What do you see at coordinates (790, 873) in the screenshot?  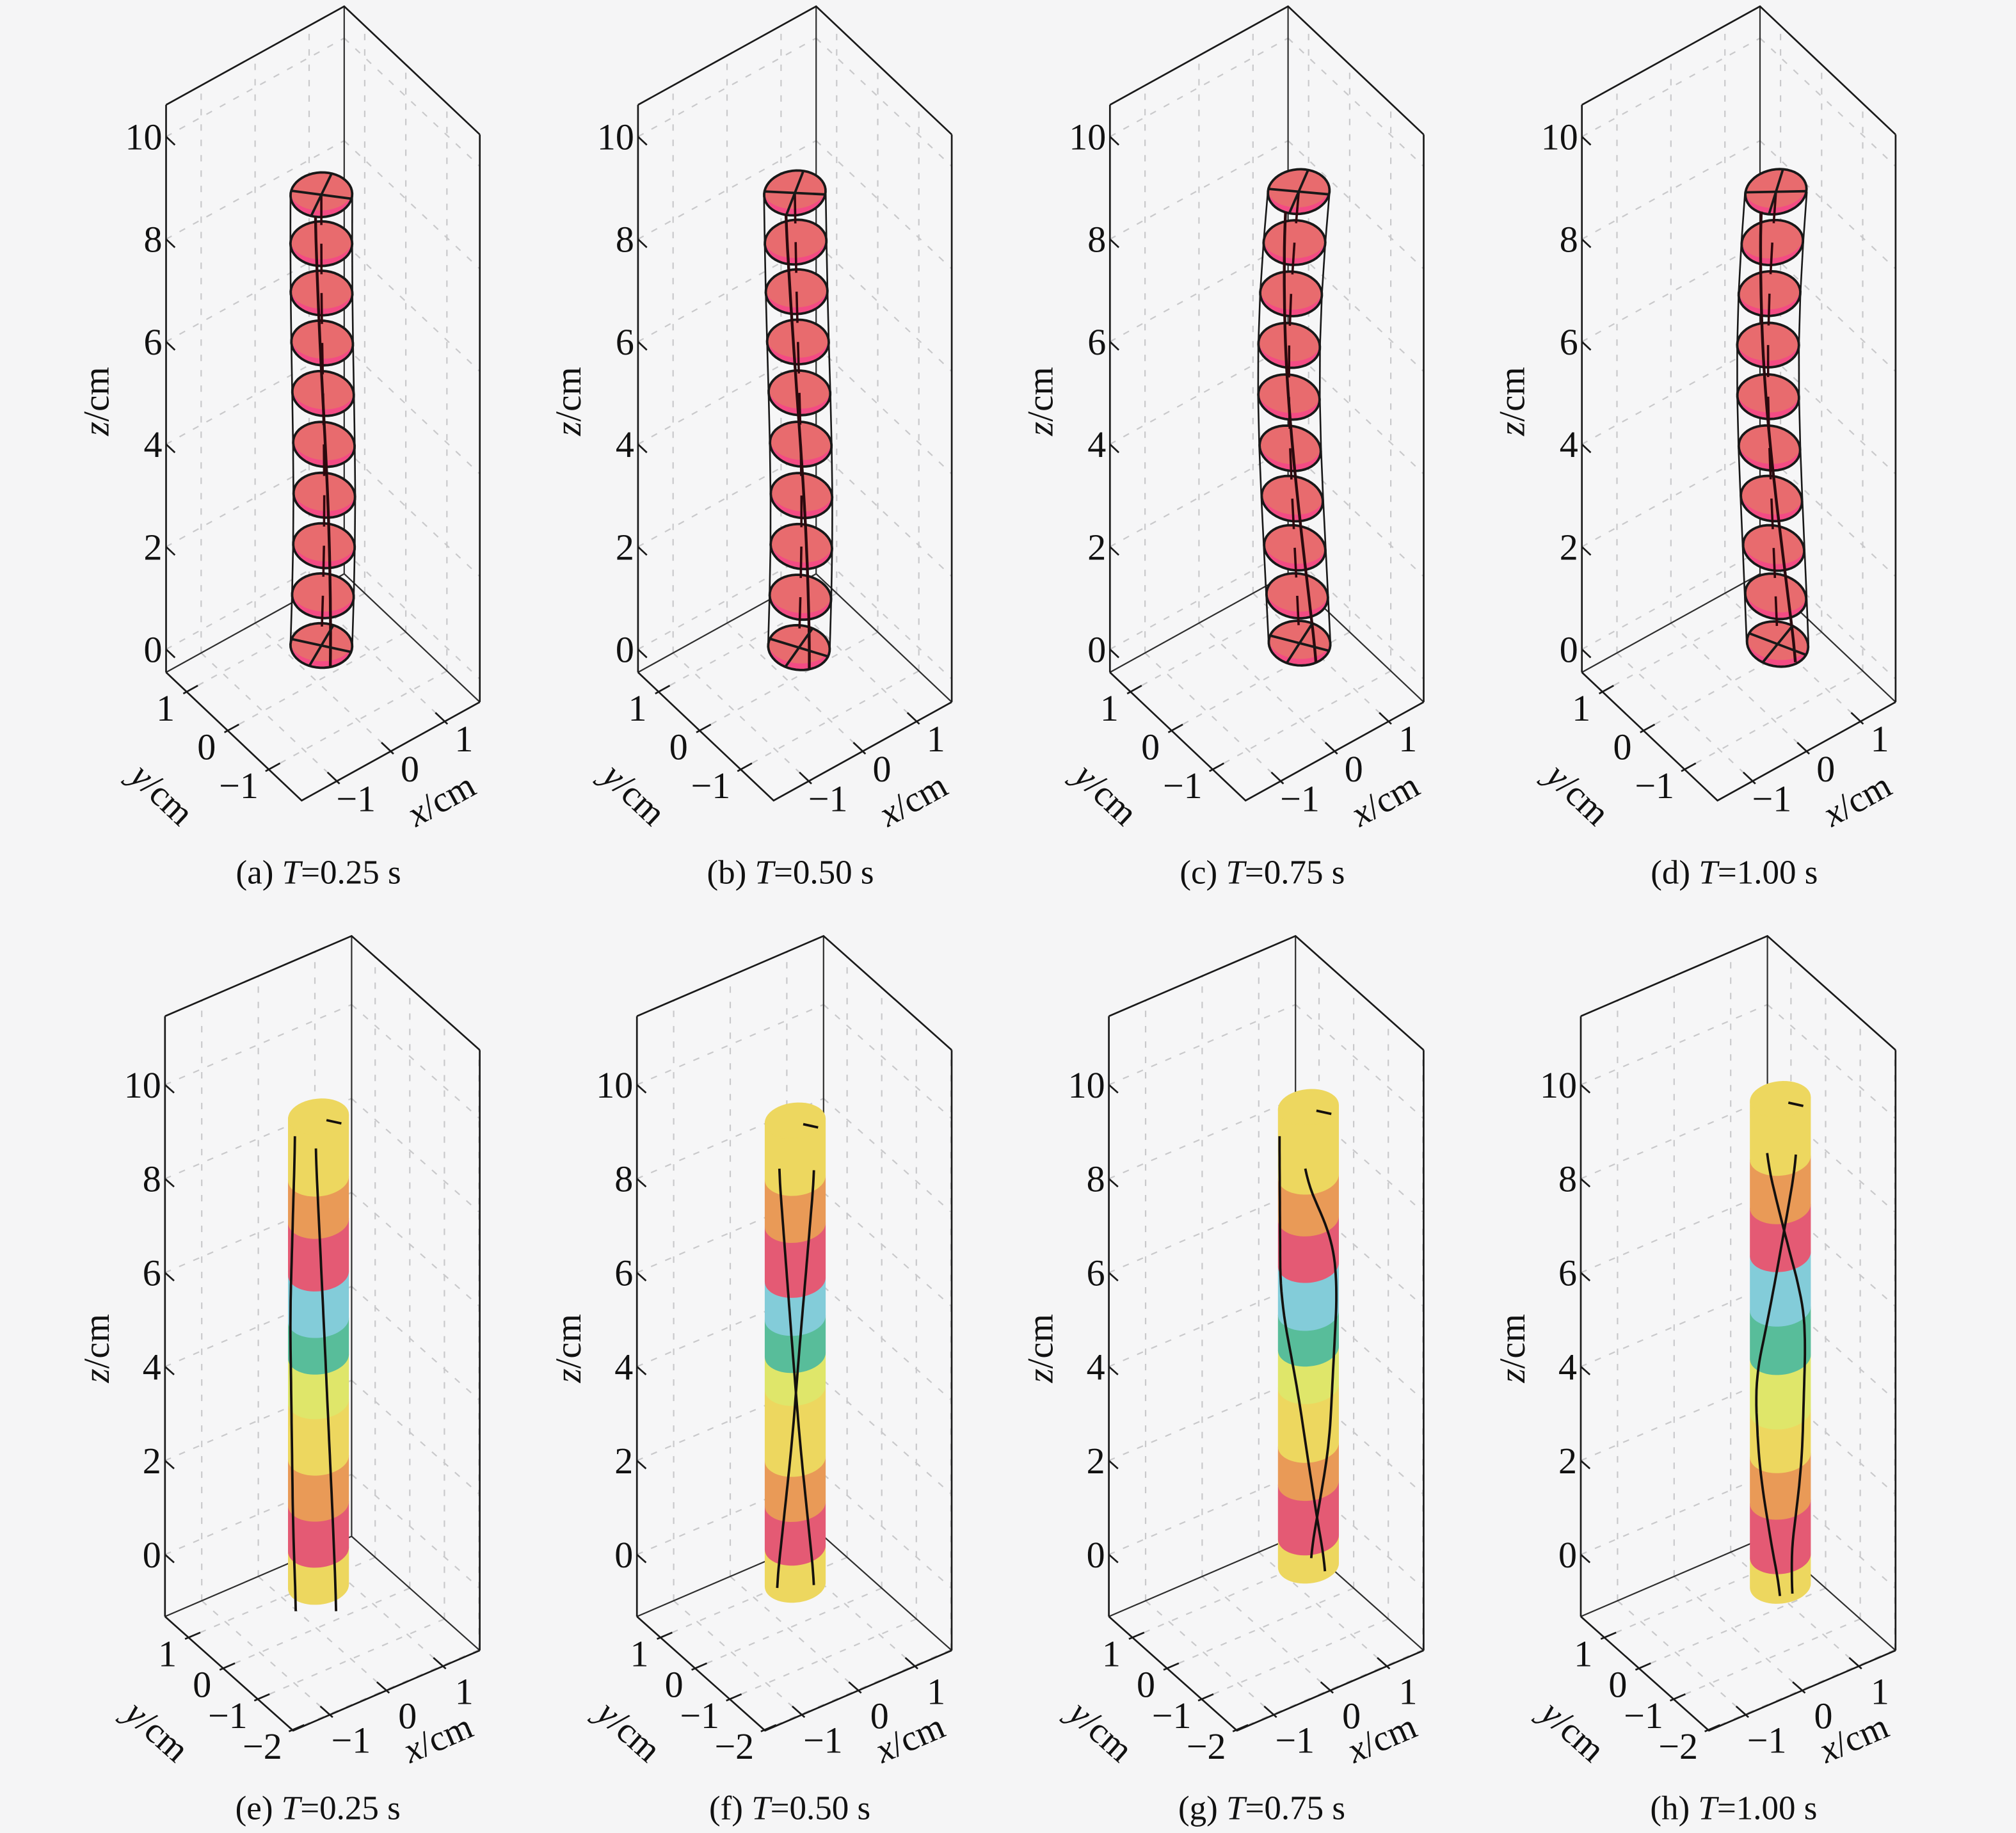 I see `svg-text: (b) T=0.50 s` at bounding box center [790, 873].